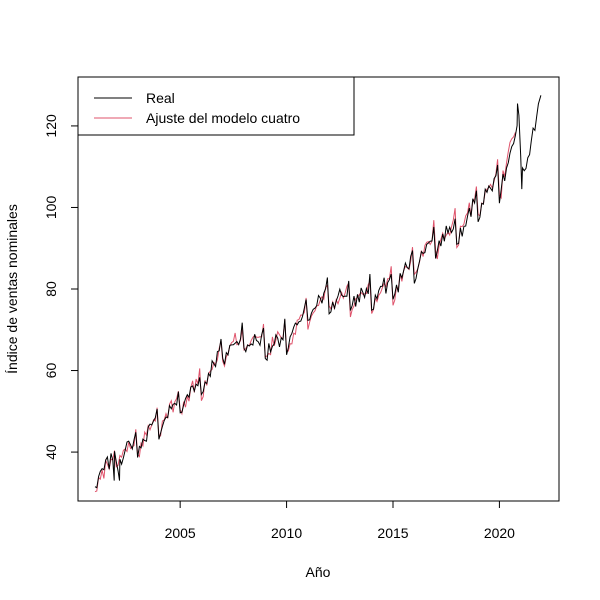  Describe the element at coordinates (51, 126) in the screenshot. I see `y-tick-label: 120` at that location.